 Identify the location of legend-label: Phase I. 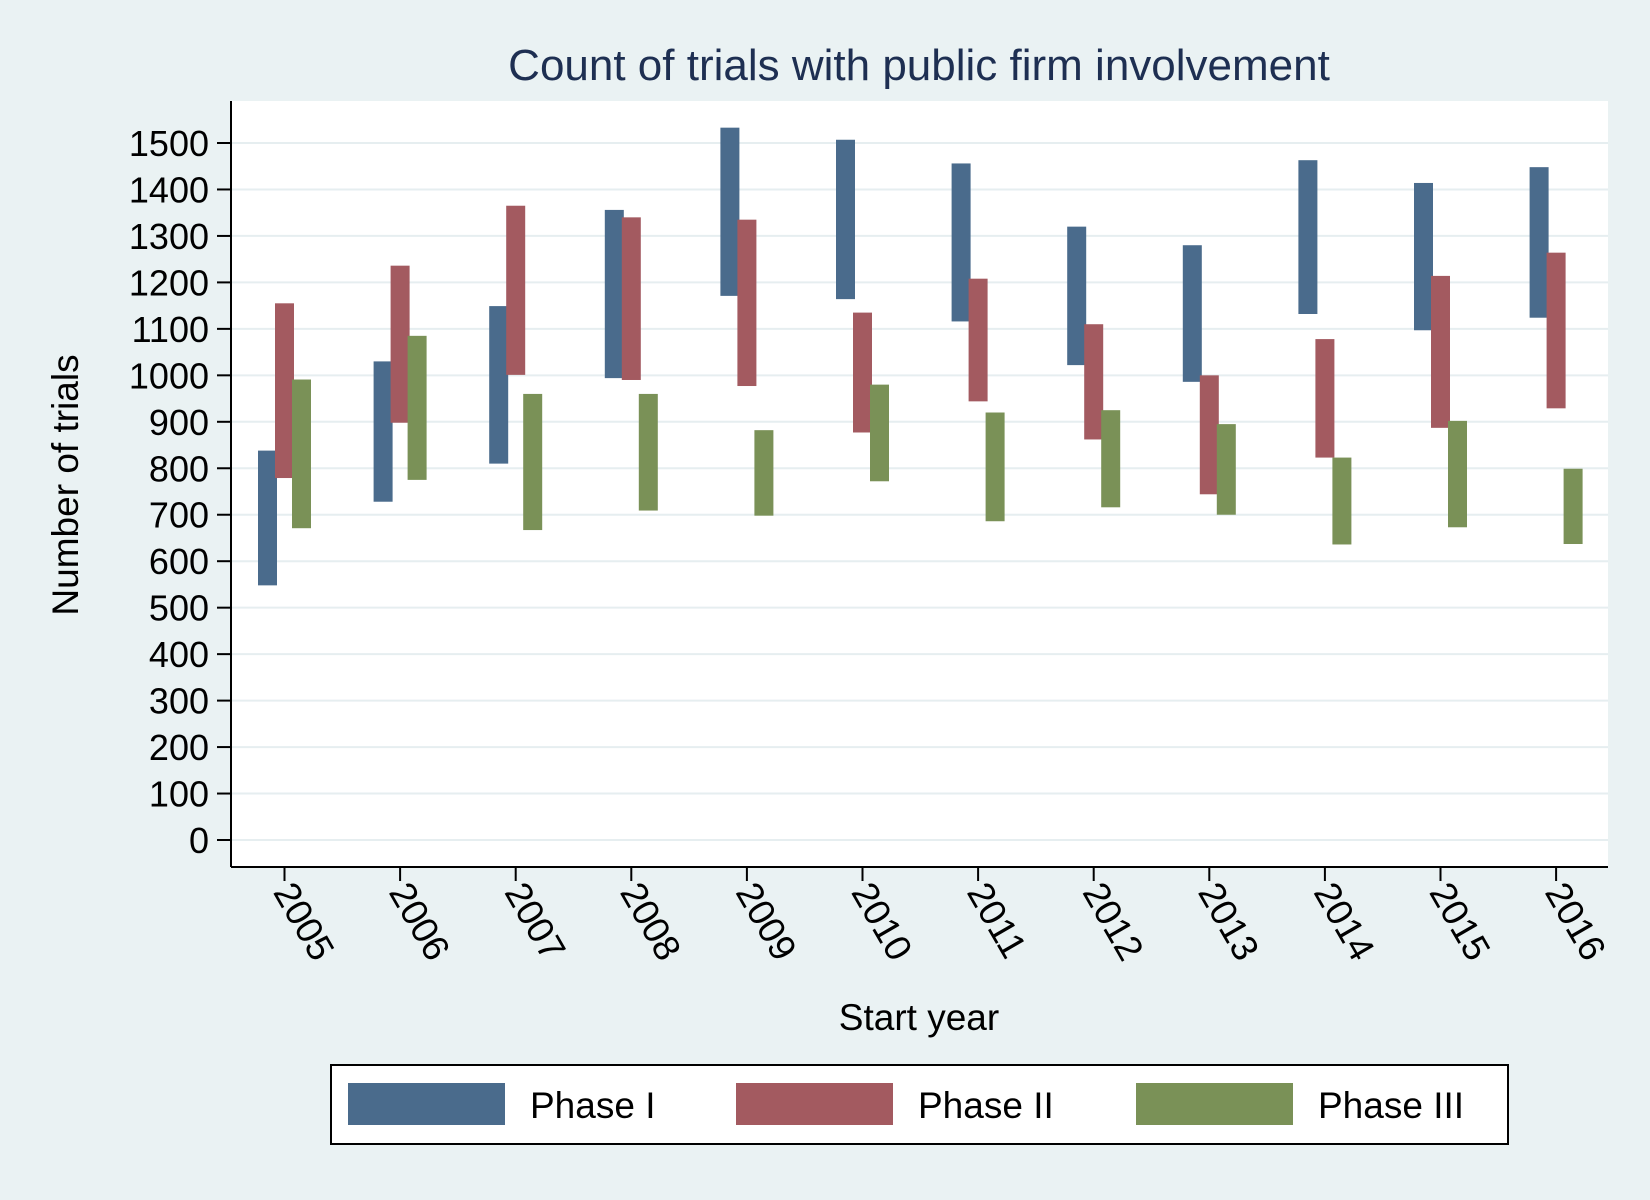
(592, 1105).